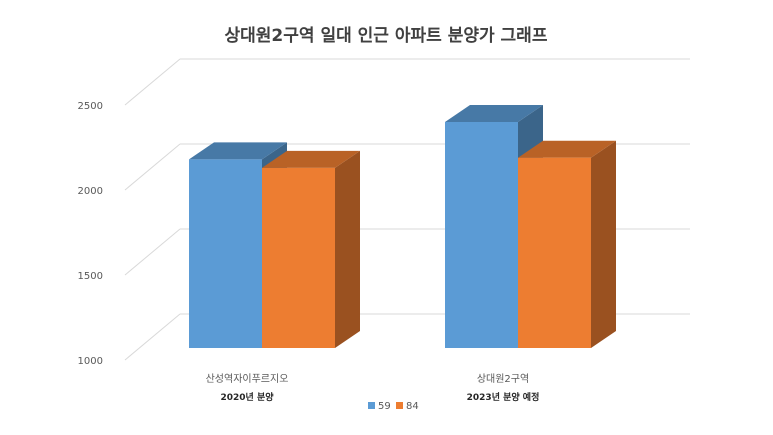  I want to click on category-sublabel: 2023년 분양 예정, so click(503, 397).